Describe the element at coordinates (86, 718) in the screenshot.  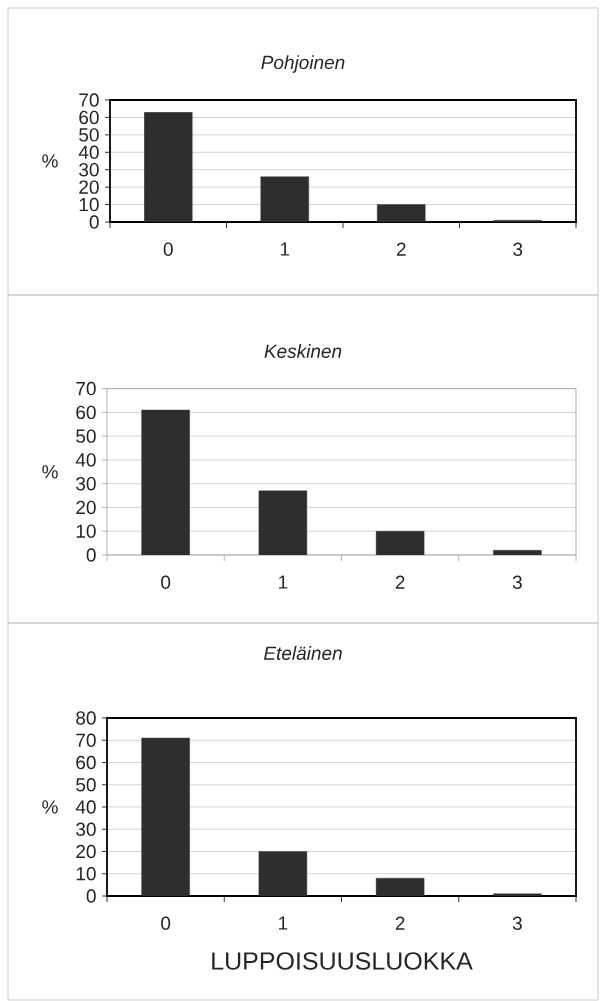
I see `y-tick-label: 80` at that location.